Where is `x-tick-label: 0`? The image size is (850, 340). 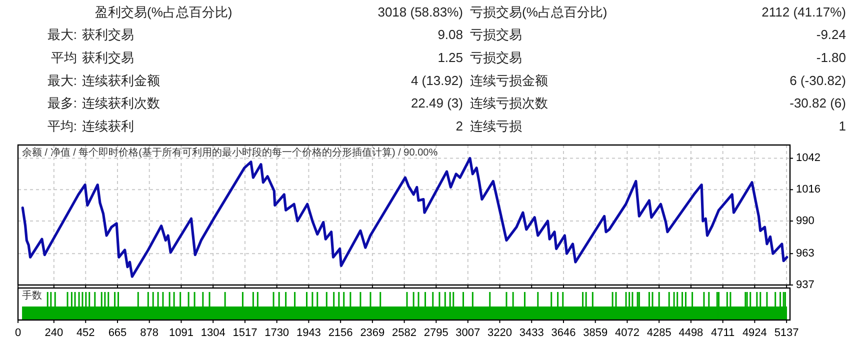
x-tick-label: 0 is located at coordinates (18, 332).